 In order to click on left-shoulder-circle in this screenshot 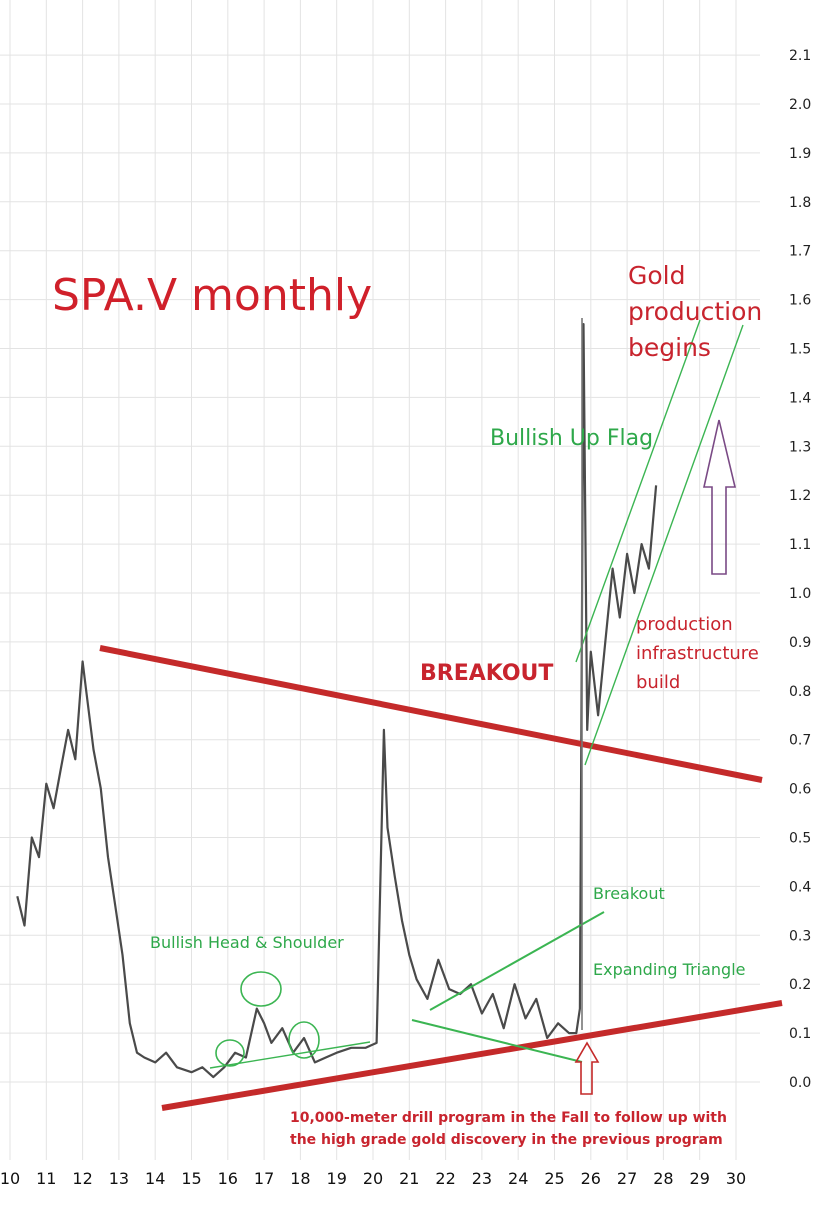, I will do `click(230, 1053)`.